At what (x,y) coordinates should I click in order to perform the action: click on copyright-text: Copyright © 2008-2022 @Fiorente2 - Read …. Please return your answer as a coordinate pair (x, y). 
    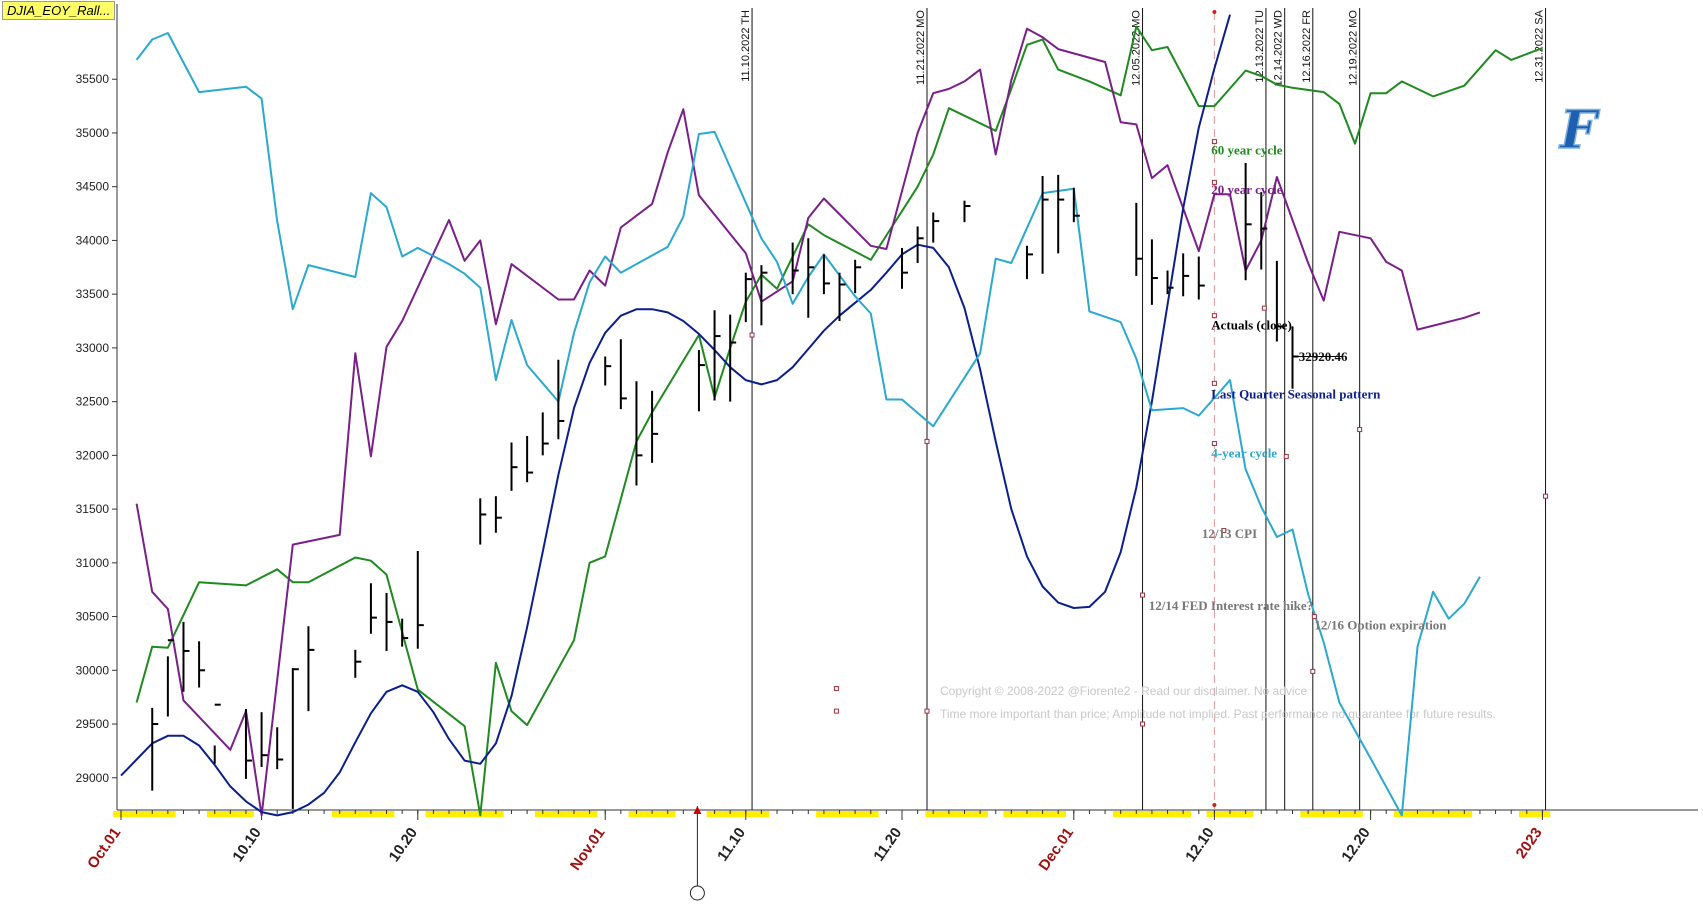
    Looking at the image, I should click on (1124, 691).